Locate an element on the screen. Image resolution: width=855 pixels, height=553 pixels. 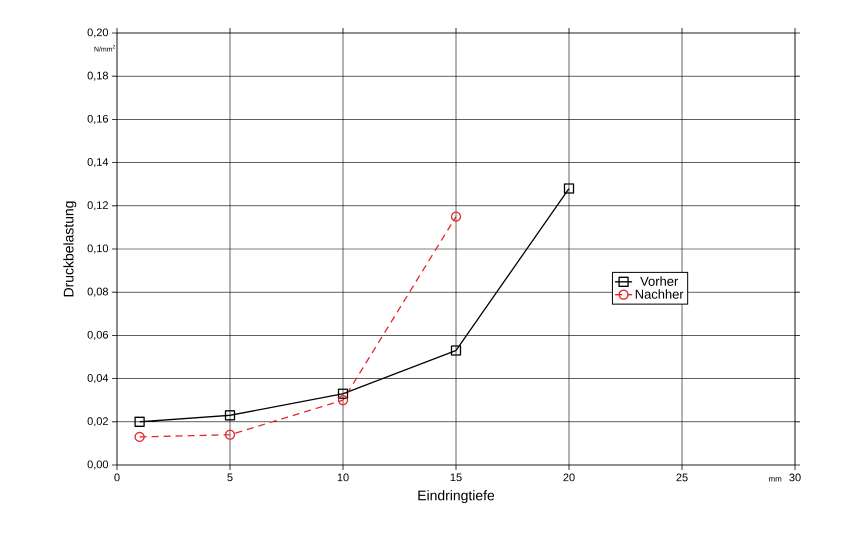
y-tick-label: 0,16 is located at coordinates (98, 119).